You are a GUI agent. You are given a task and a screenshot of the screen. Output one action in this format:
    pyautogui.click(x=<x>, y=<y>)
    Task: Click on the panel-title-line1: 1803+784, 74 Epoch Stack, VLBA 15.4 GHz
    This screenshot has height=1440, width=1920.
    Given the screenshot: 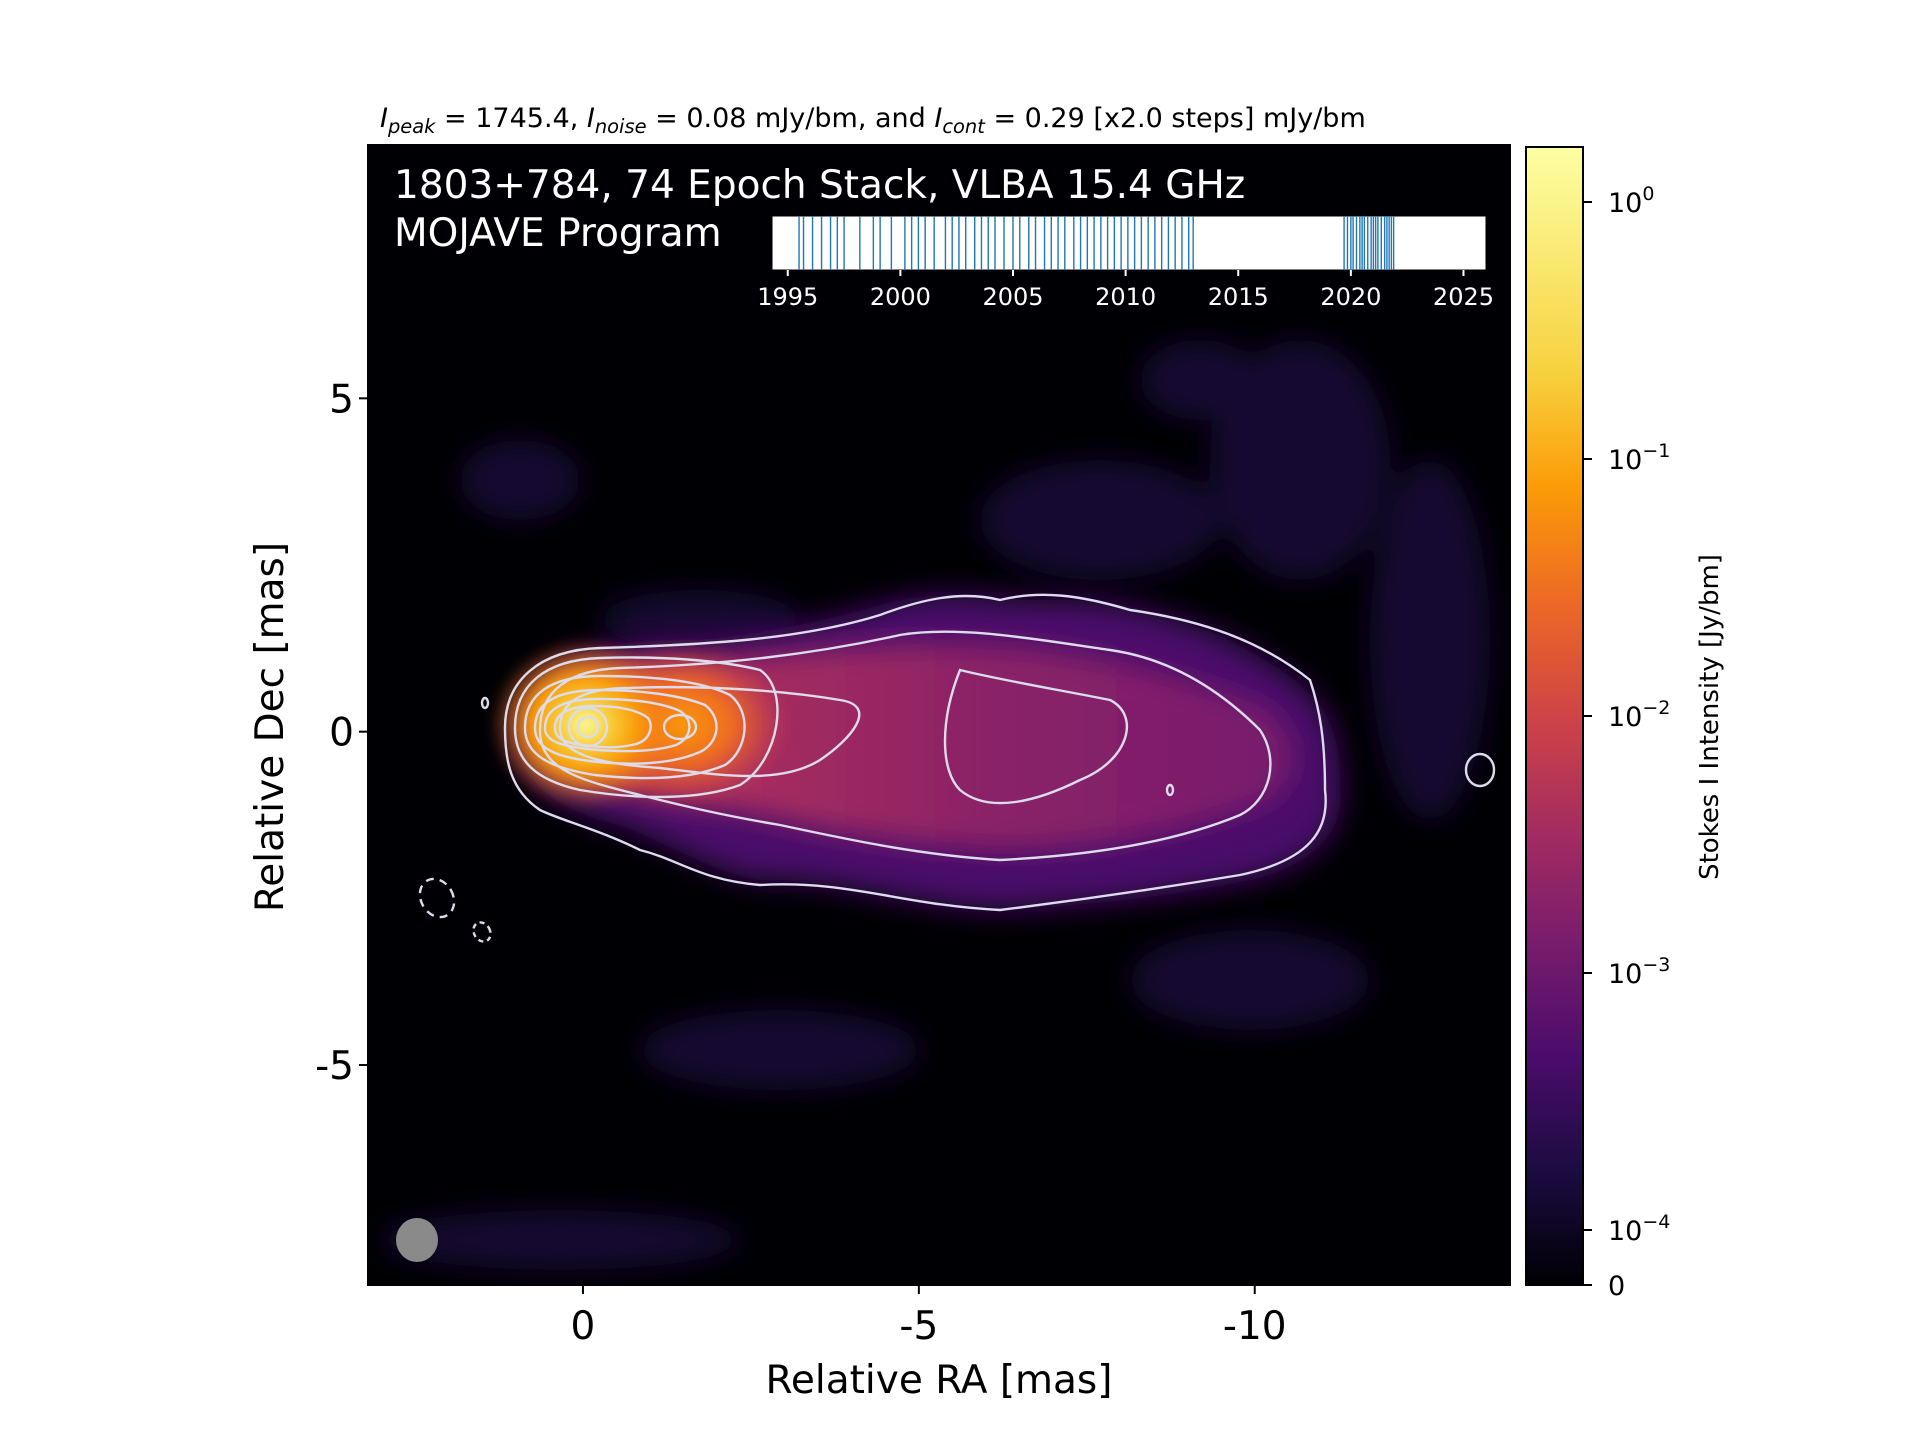 What is the action you would take?
    pyautogui.click(x=819, y=185)
    